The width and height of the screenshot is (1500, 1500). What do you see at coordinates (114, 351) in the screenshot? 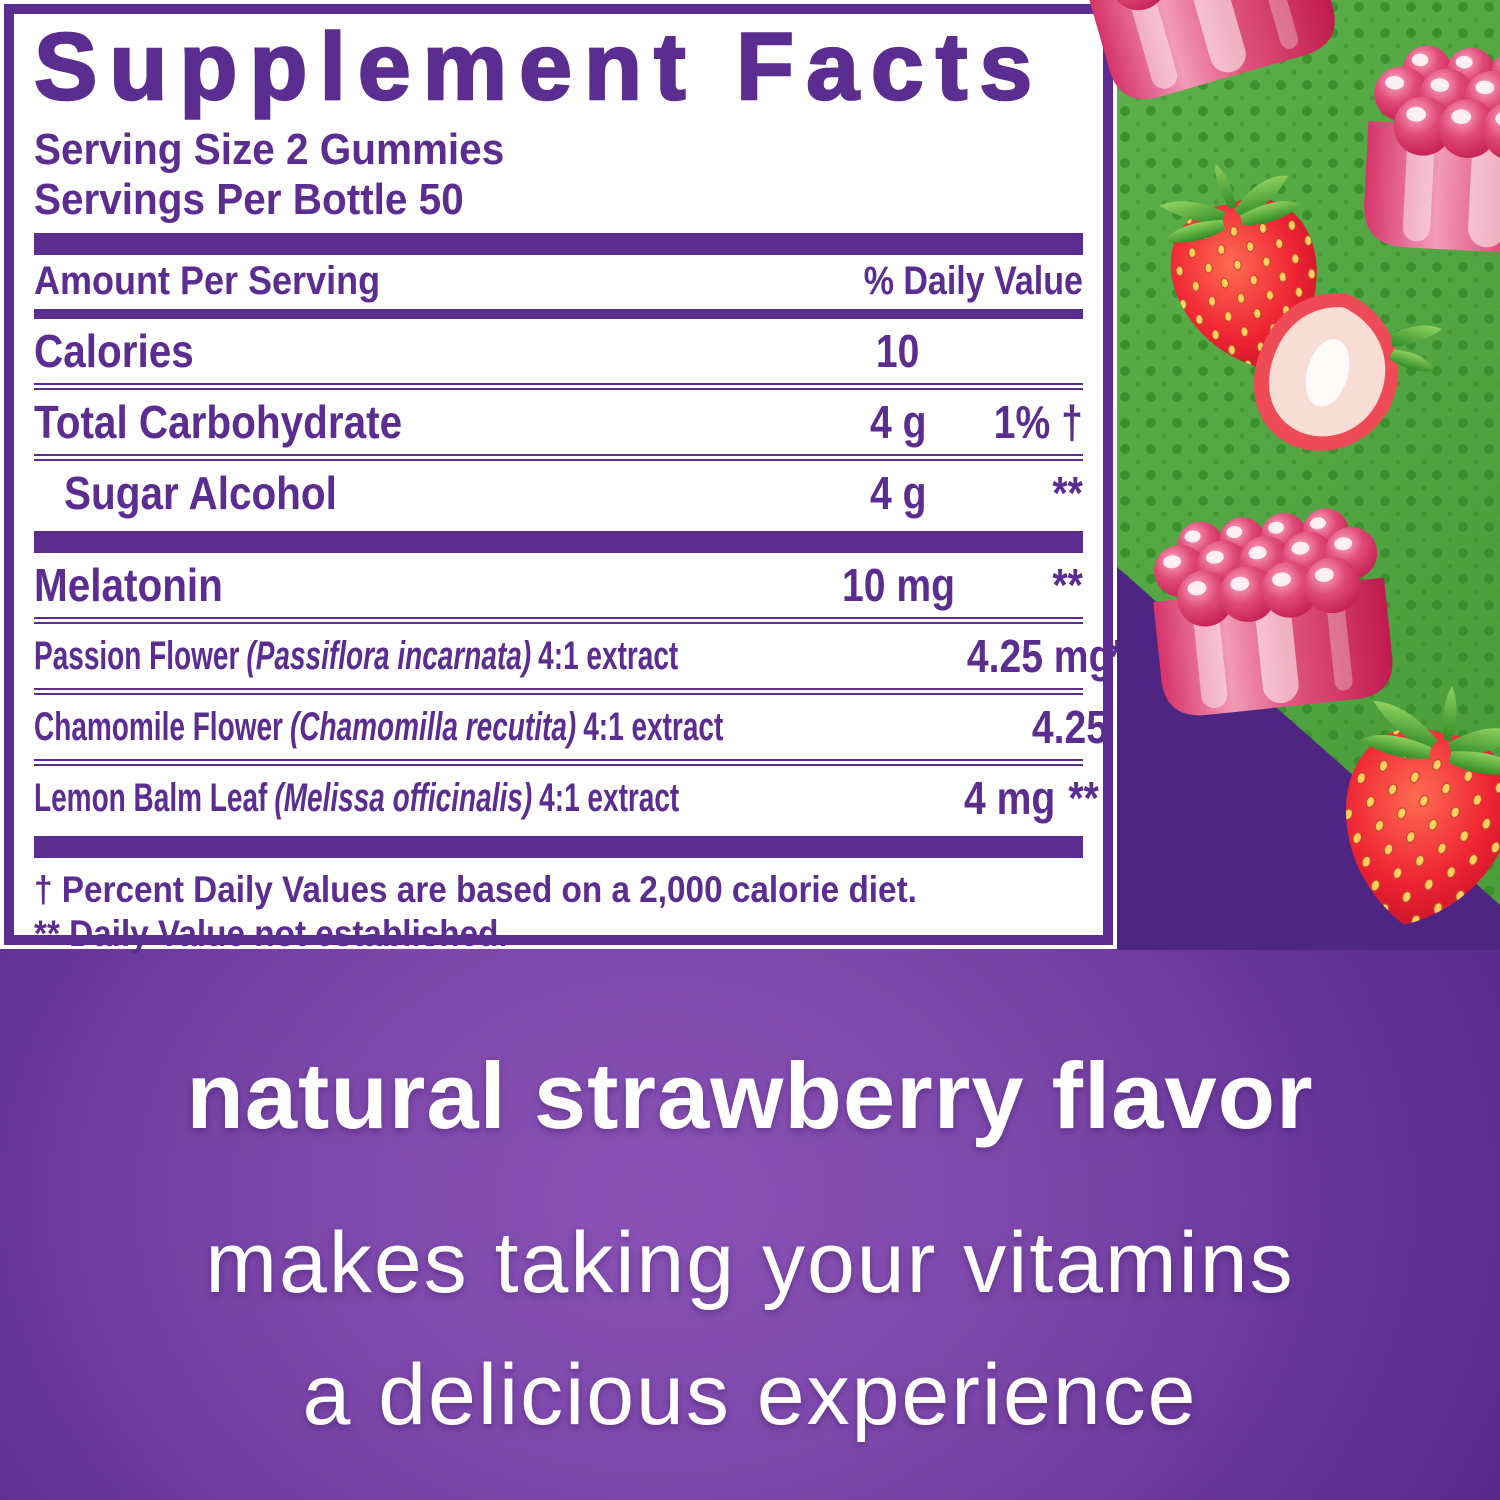
I see `row-label: Calories` at bounding box center [114, 351].